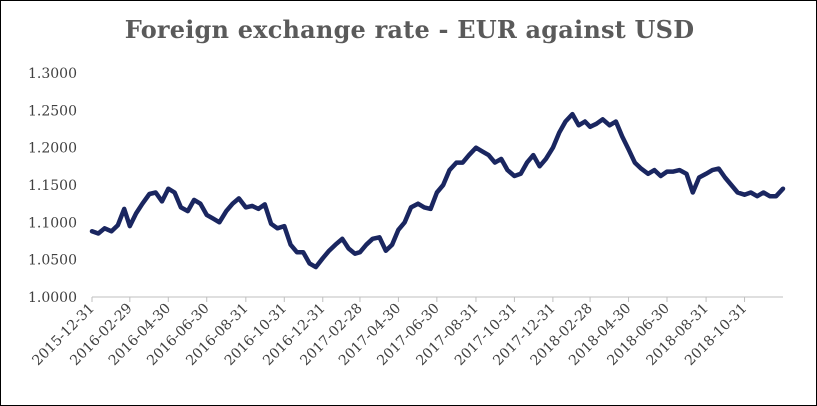  I want to click on y-tick-label: 1.0500, so click(52, 261).